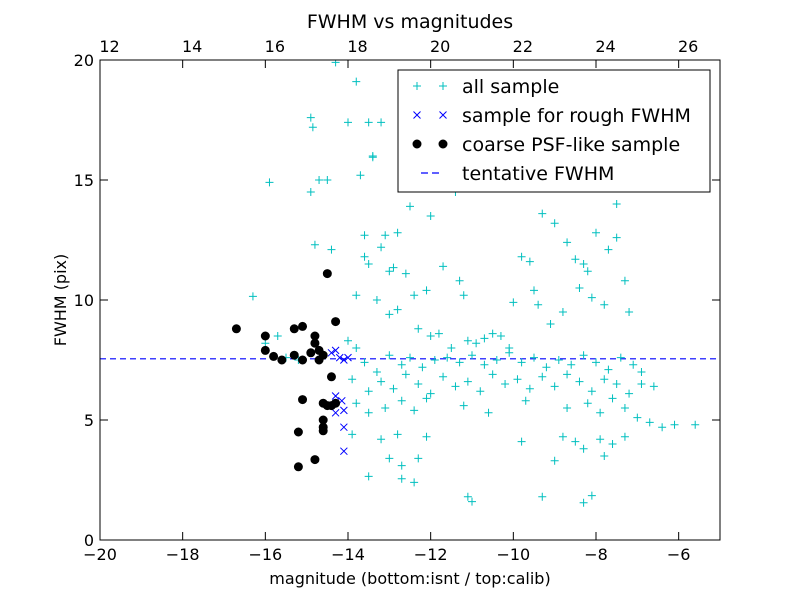 The height and width of the screenshot is (600, 800). What do you see at coordinates (84, 180) in the screenshot?
I see `y-tick-label: 15` at bounding box center [84, 180].